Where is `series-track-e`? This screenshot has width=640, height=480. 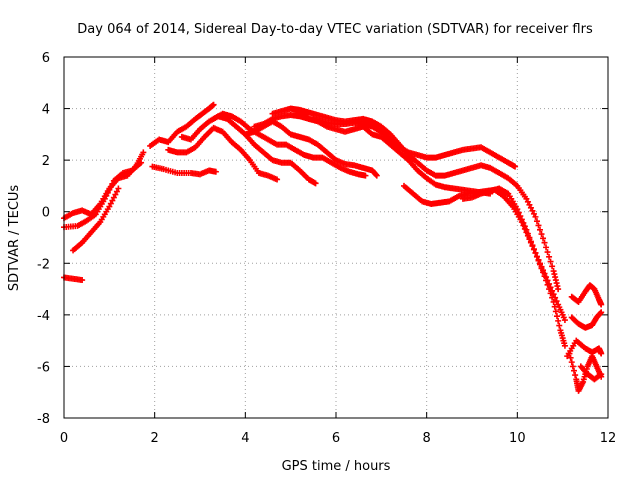 series-track-e is located at coordinates (184, 170).